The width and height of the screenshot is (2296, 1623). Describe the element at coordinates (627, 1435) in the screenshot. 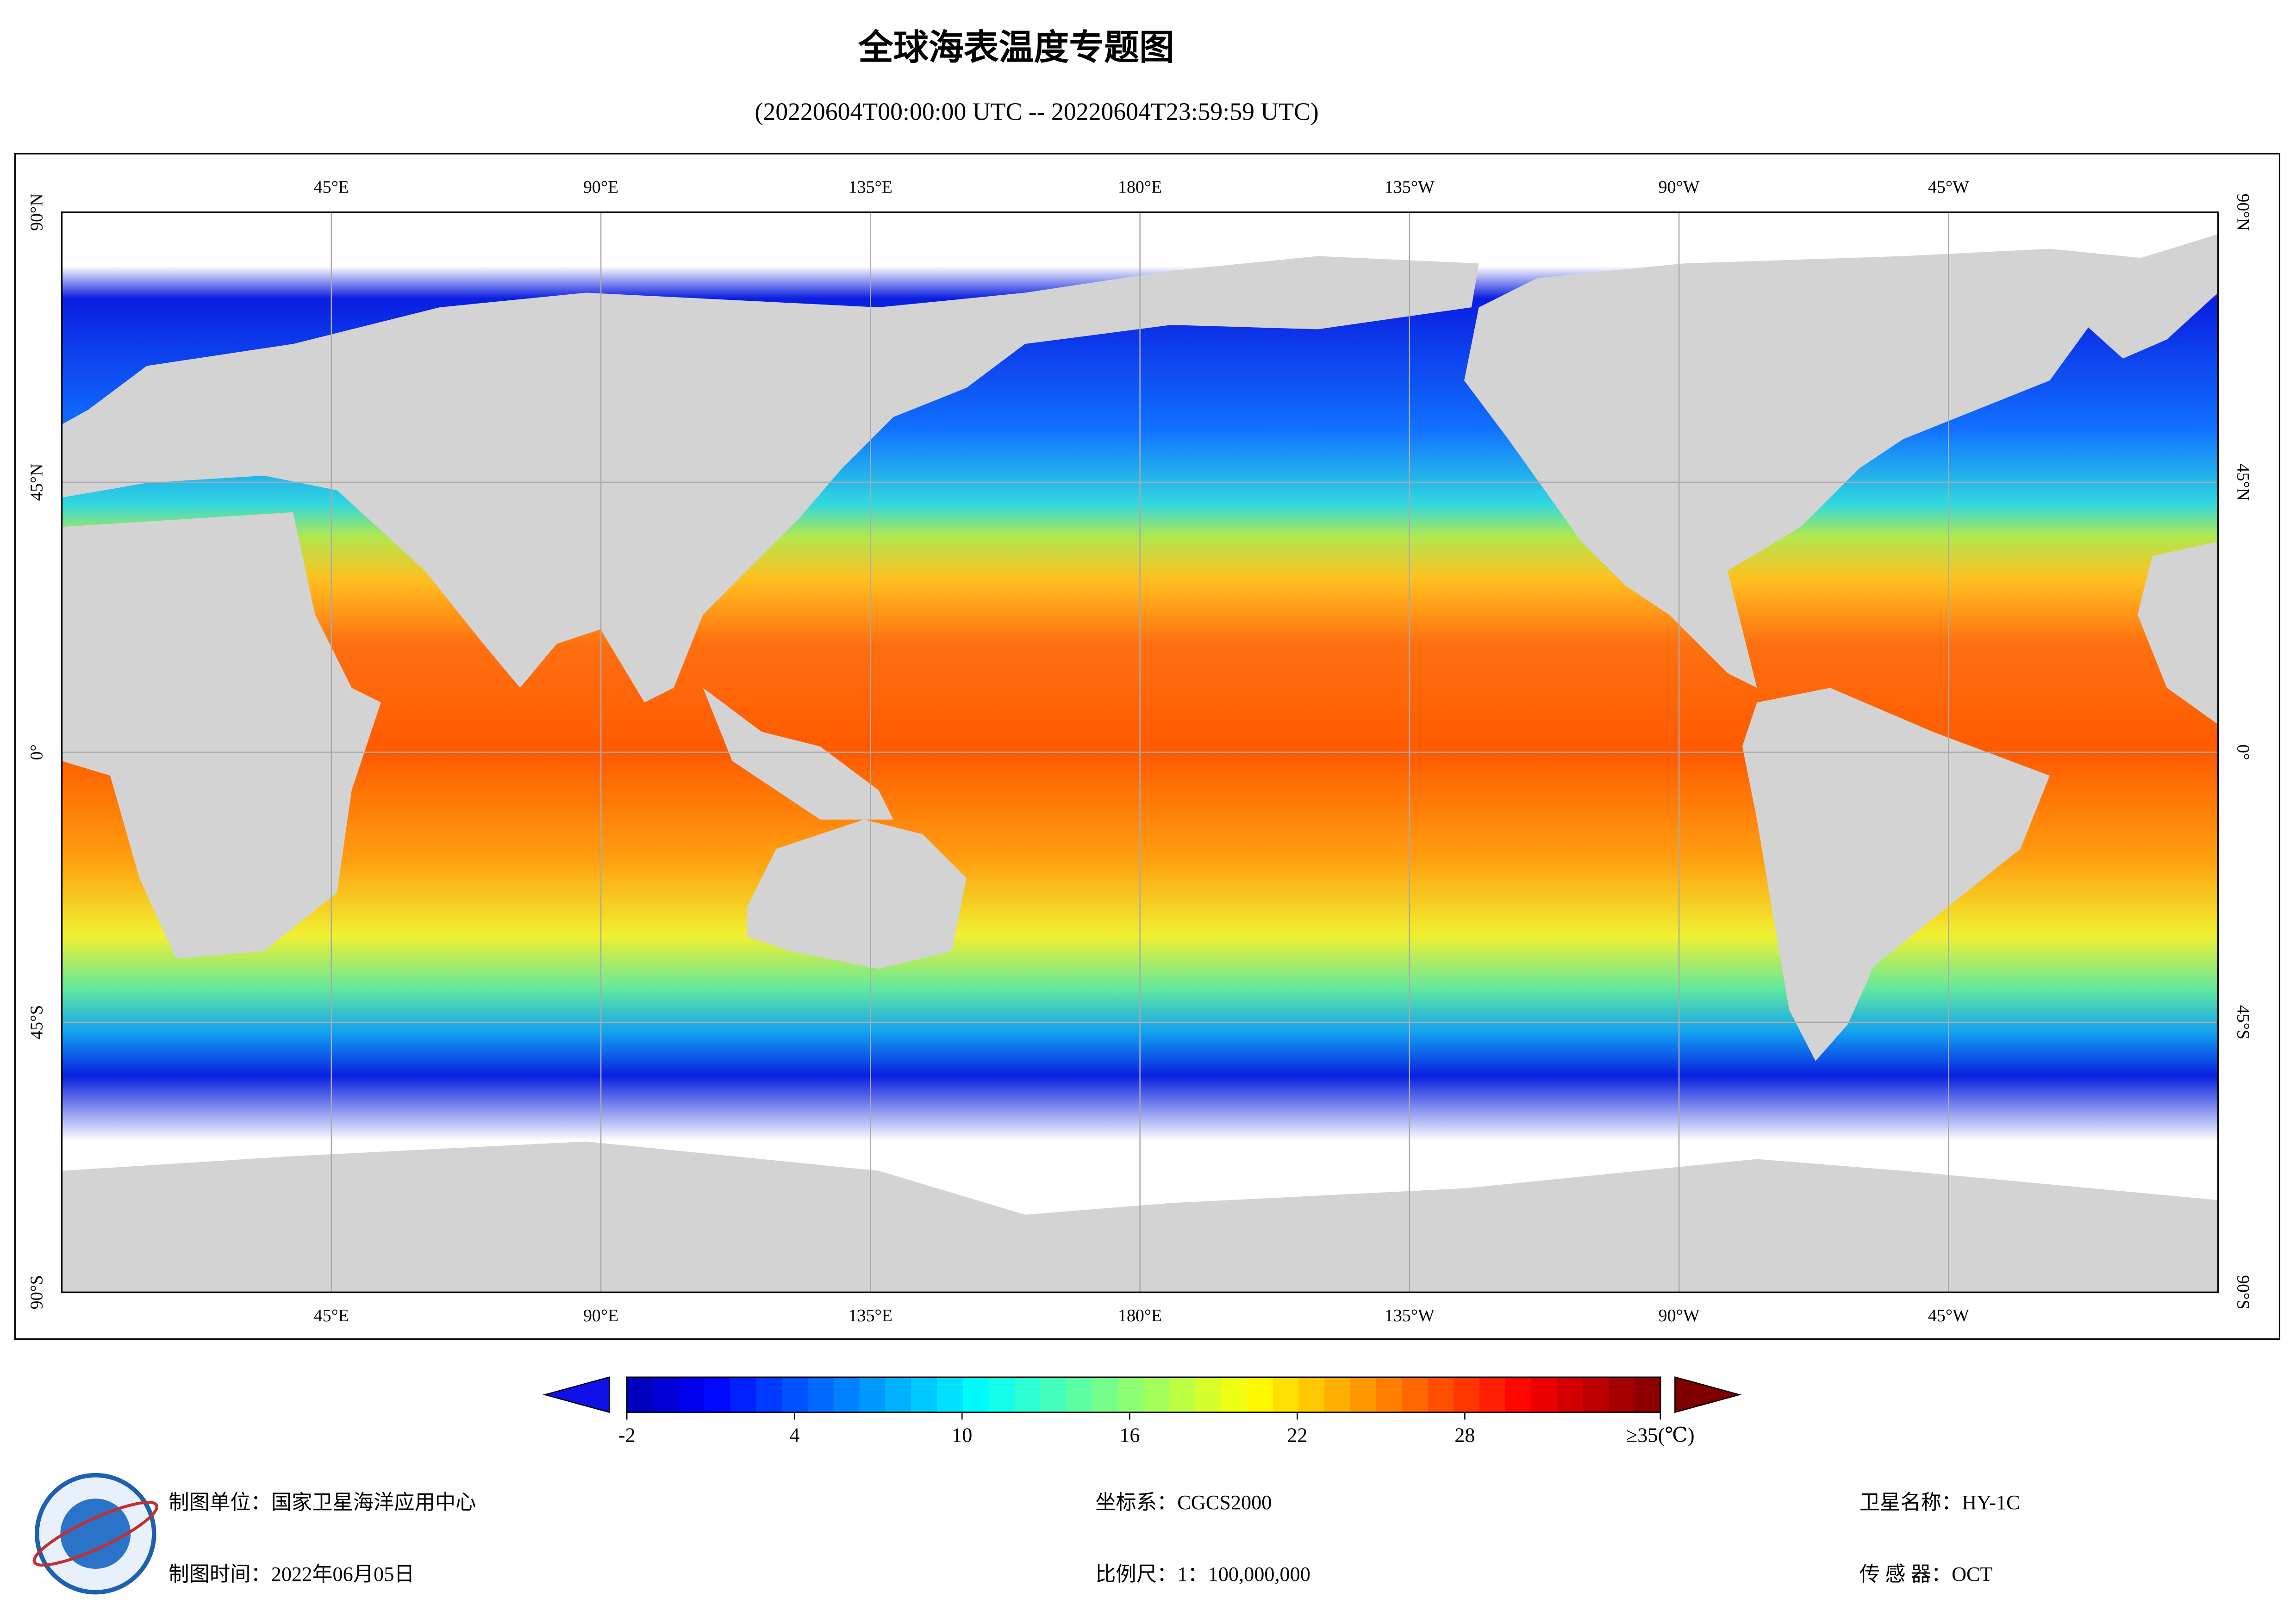

I see `colorbar-tick-label: -2` at that location.